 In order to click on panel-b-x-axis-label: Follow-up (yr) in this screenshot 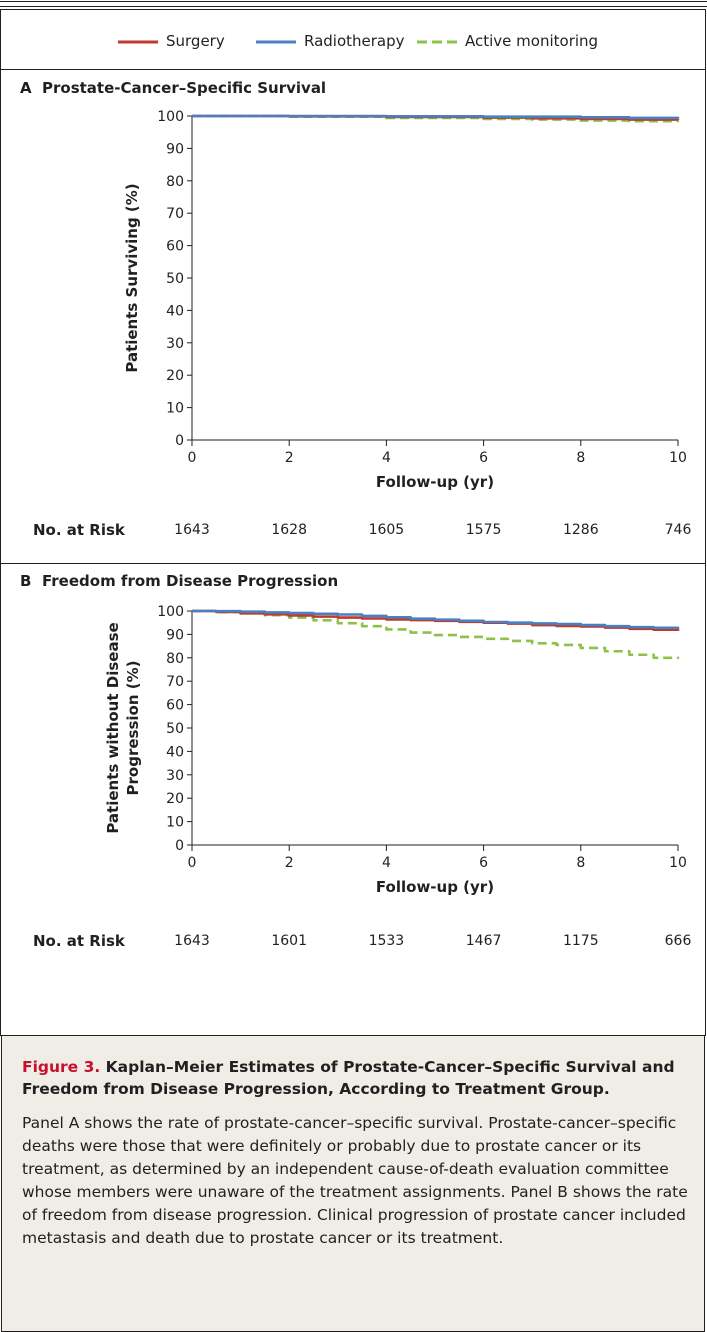, I will do `click(435, 887)`.